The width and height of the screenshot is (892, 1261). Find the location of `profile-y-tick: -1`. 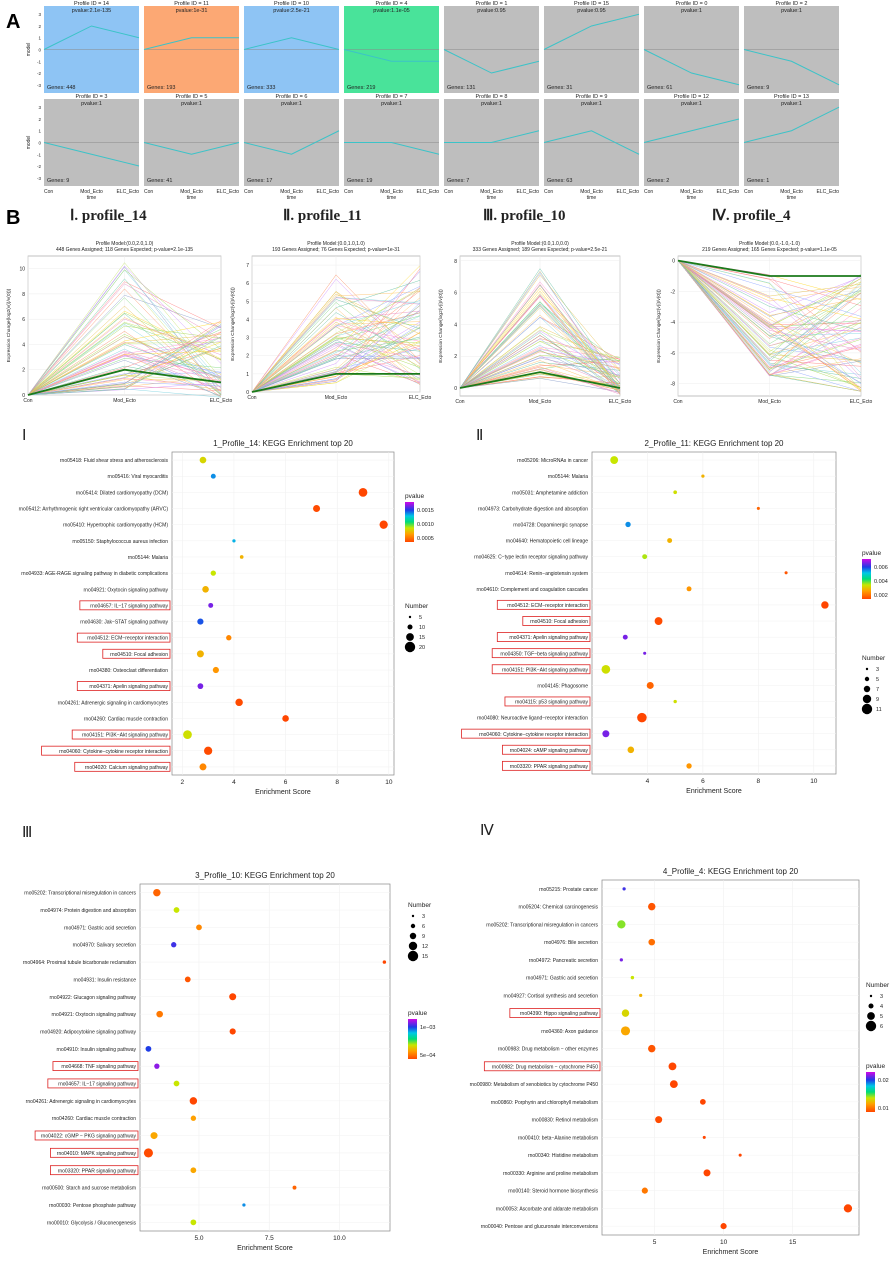

profile-y-tick: -1 is located at coordinates (39, 61).